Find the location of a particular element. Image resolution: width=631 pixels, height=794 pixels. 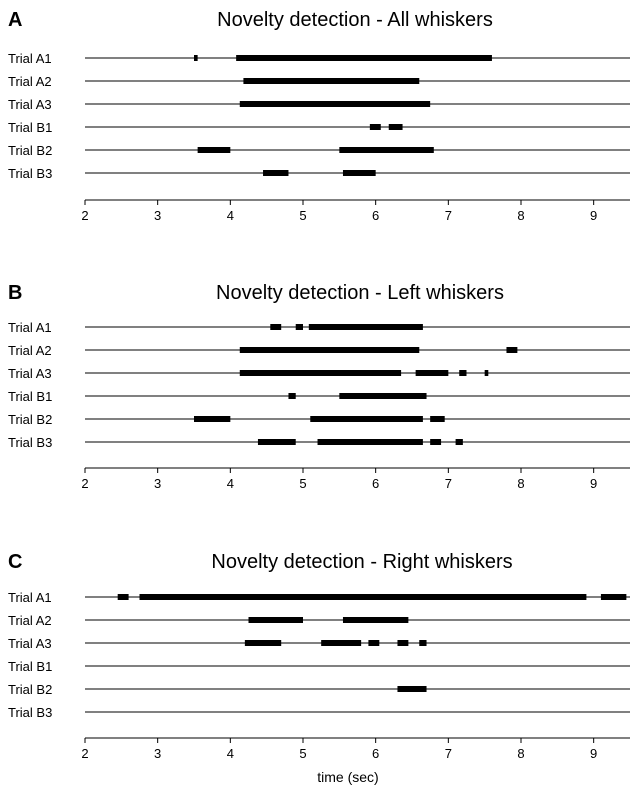

x-axis-label: time (sec) is located at coordinates (347, 777).